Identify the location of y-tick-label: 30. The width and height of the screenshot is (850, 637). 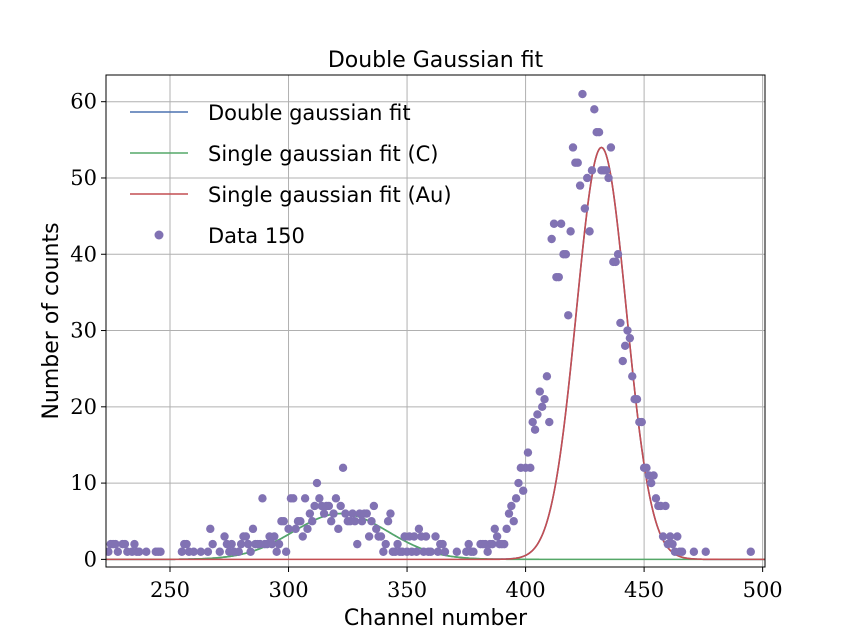
(83, 331).